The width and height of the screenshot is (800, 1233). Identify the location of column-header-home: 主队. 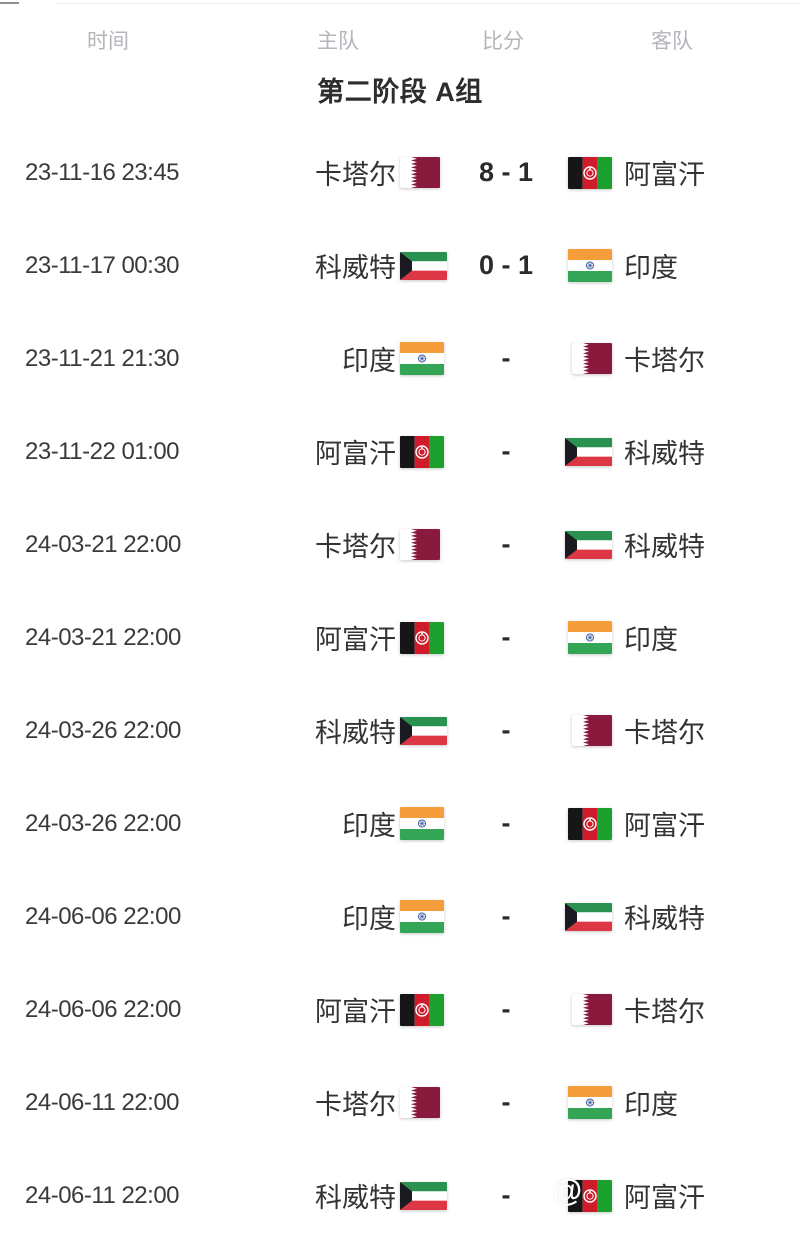
(338, 41).